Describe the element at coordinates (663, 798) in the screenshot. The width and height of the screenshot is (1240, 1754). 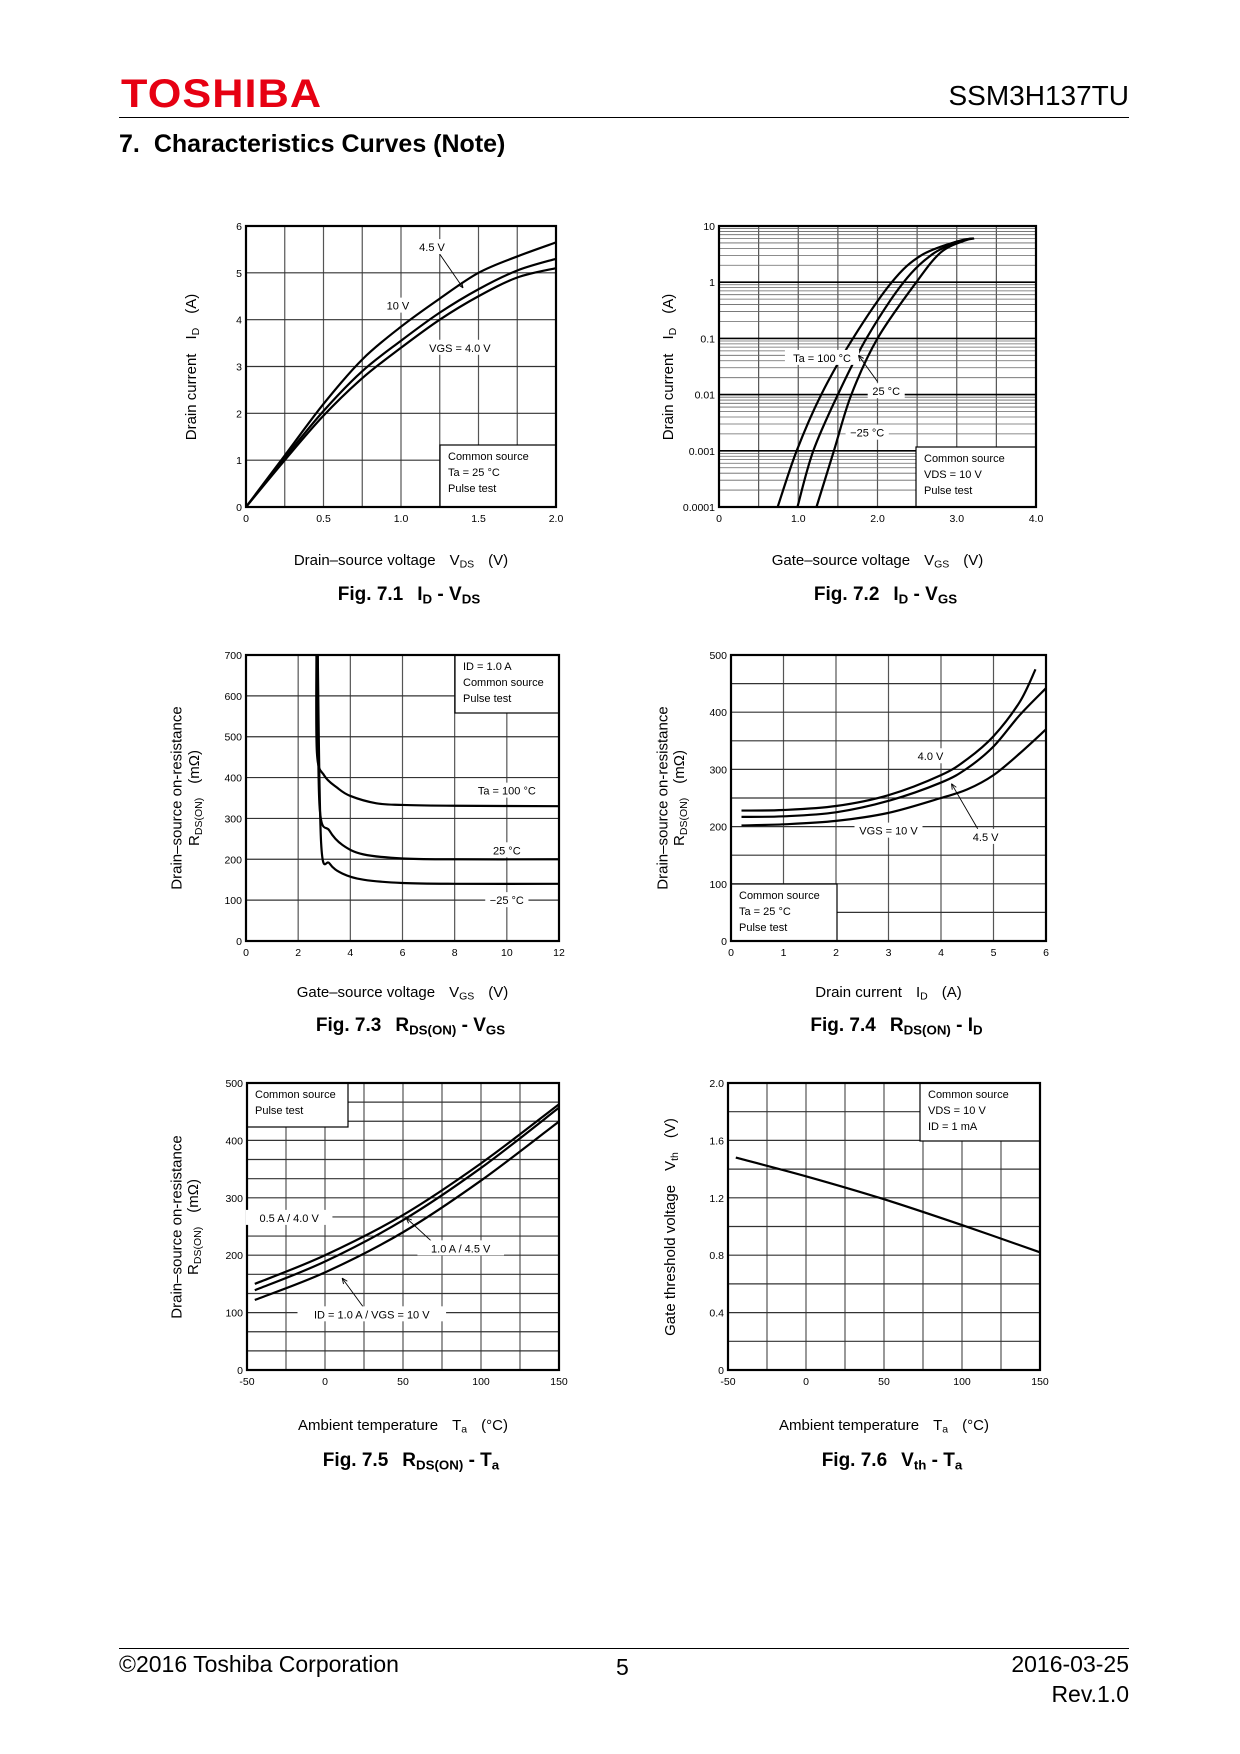
I see `y-axis-label-text: Drain–source on-resistance` at that location.